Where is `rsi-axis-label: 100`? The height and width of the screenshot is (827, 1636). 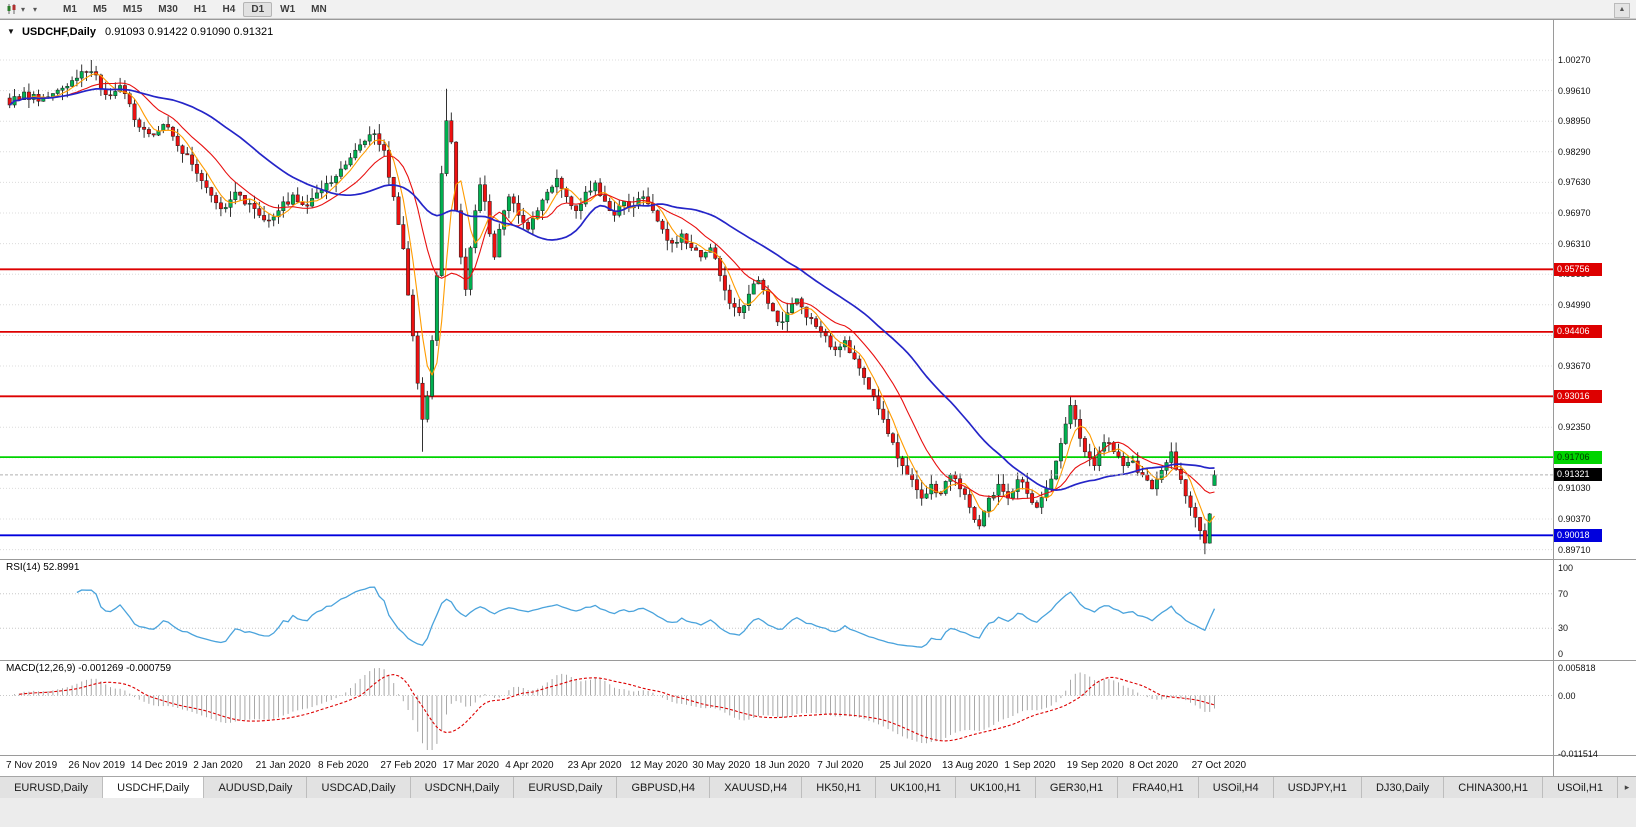
rsi-axis-label: 100 is located at coordinates (1566, 568).